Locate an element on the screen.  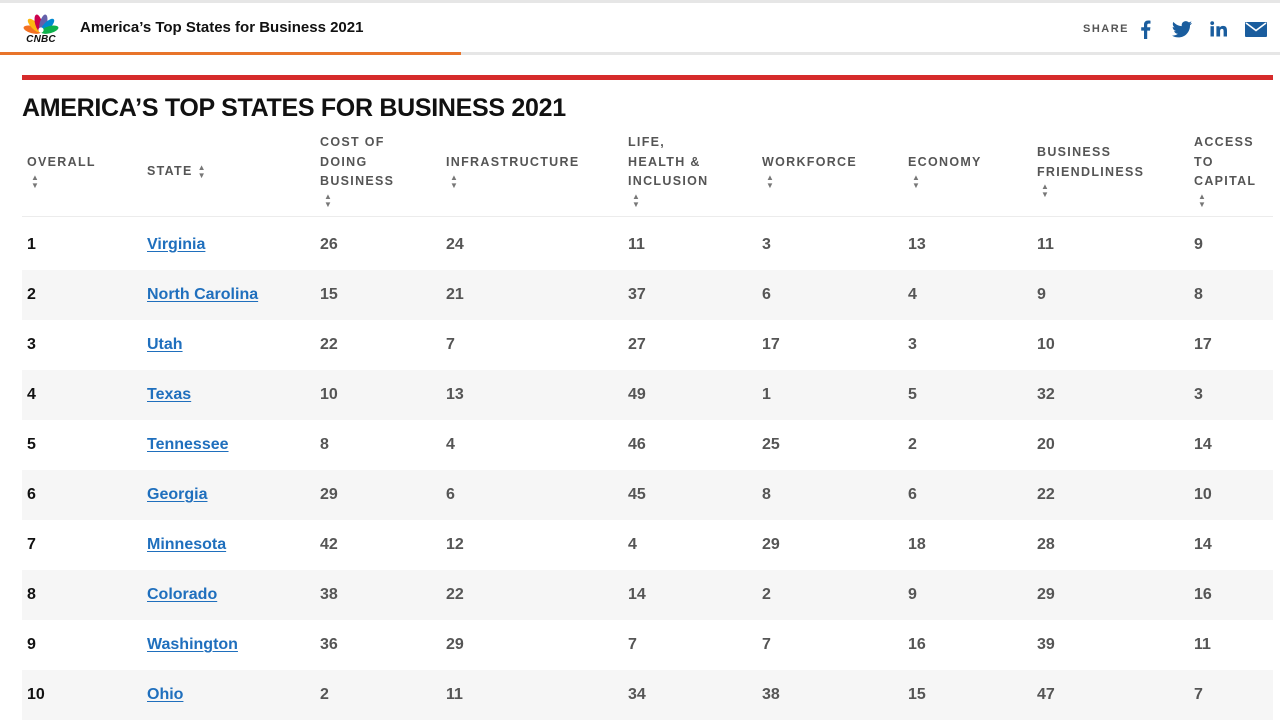
logo-text: CNBC is located at coordinates (41, 39).